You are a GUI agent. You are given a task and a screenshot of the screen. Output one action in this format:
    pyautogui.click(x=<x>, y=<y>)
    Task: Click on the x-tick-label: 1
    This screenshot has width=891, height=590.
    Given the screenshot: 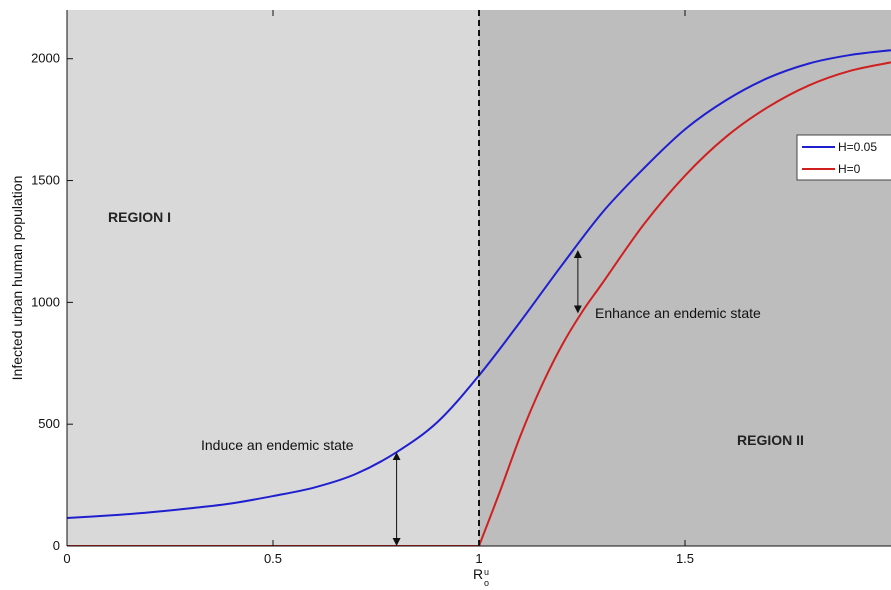 What is the action you would take?
    pyautogui.click(x=478, y=558)
    